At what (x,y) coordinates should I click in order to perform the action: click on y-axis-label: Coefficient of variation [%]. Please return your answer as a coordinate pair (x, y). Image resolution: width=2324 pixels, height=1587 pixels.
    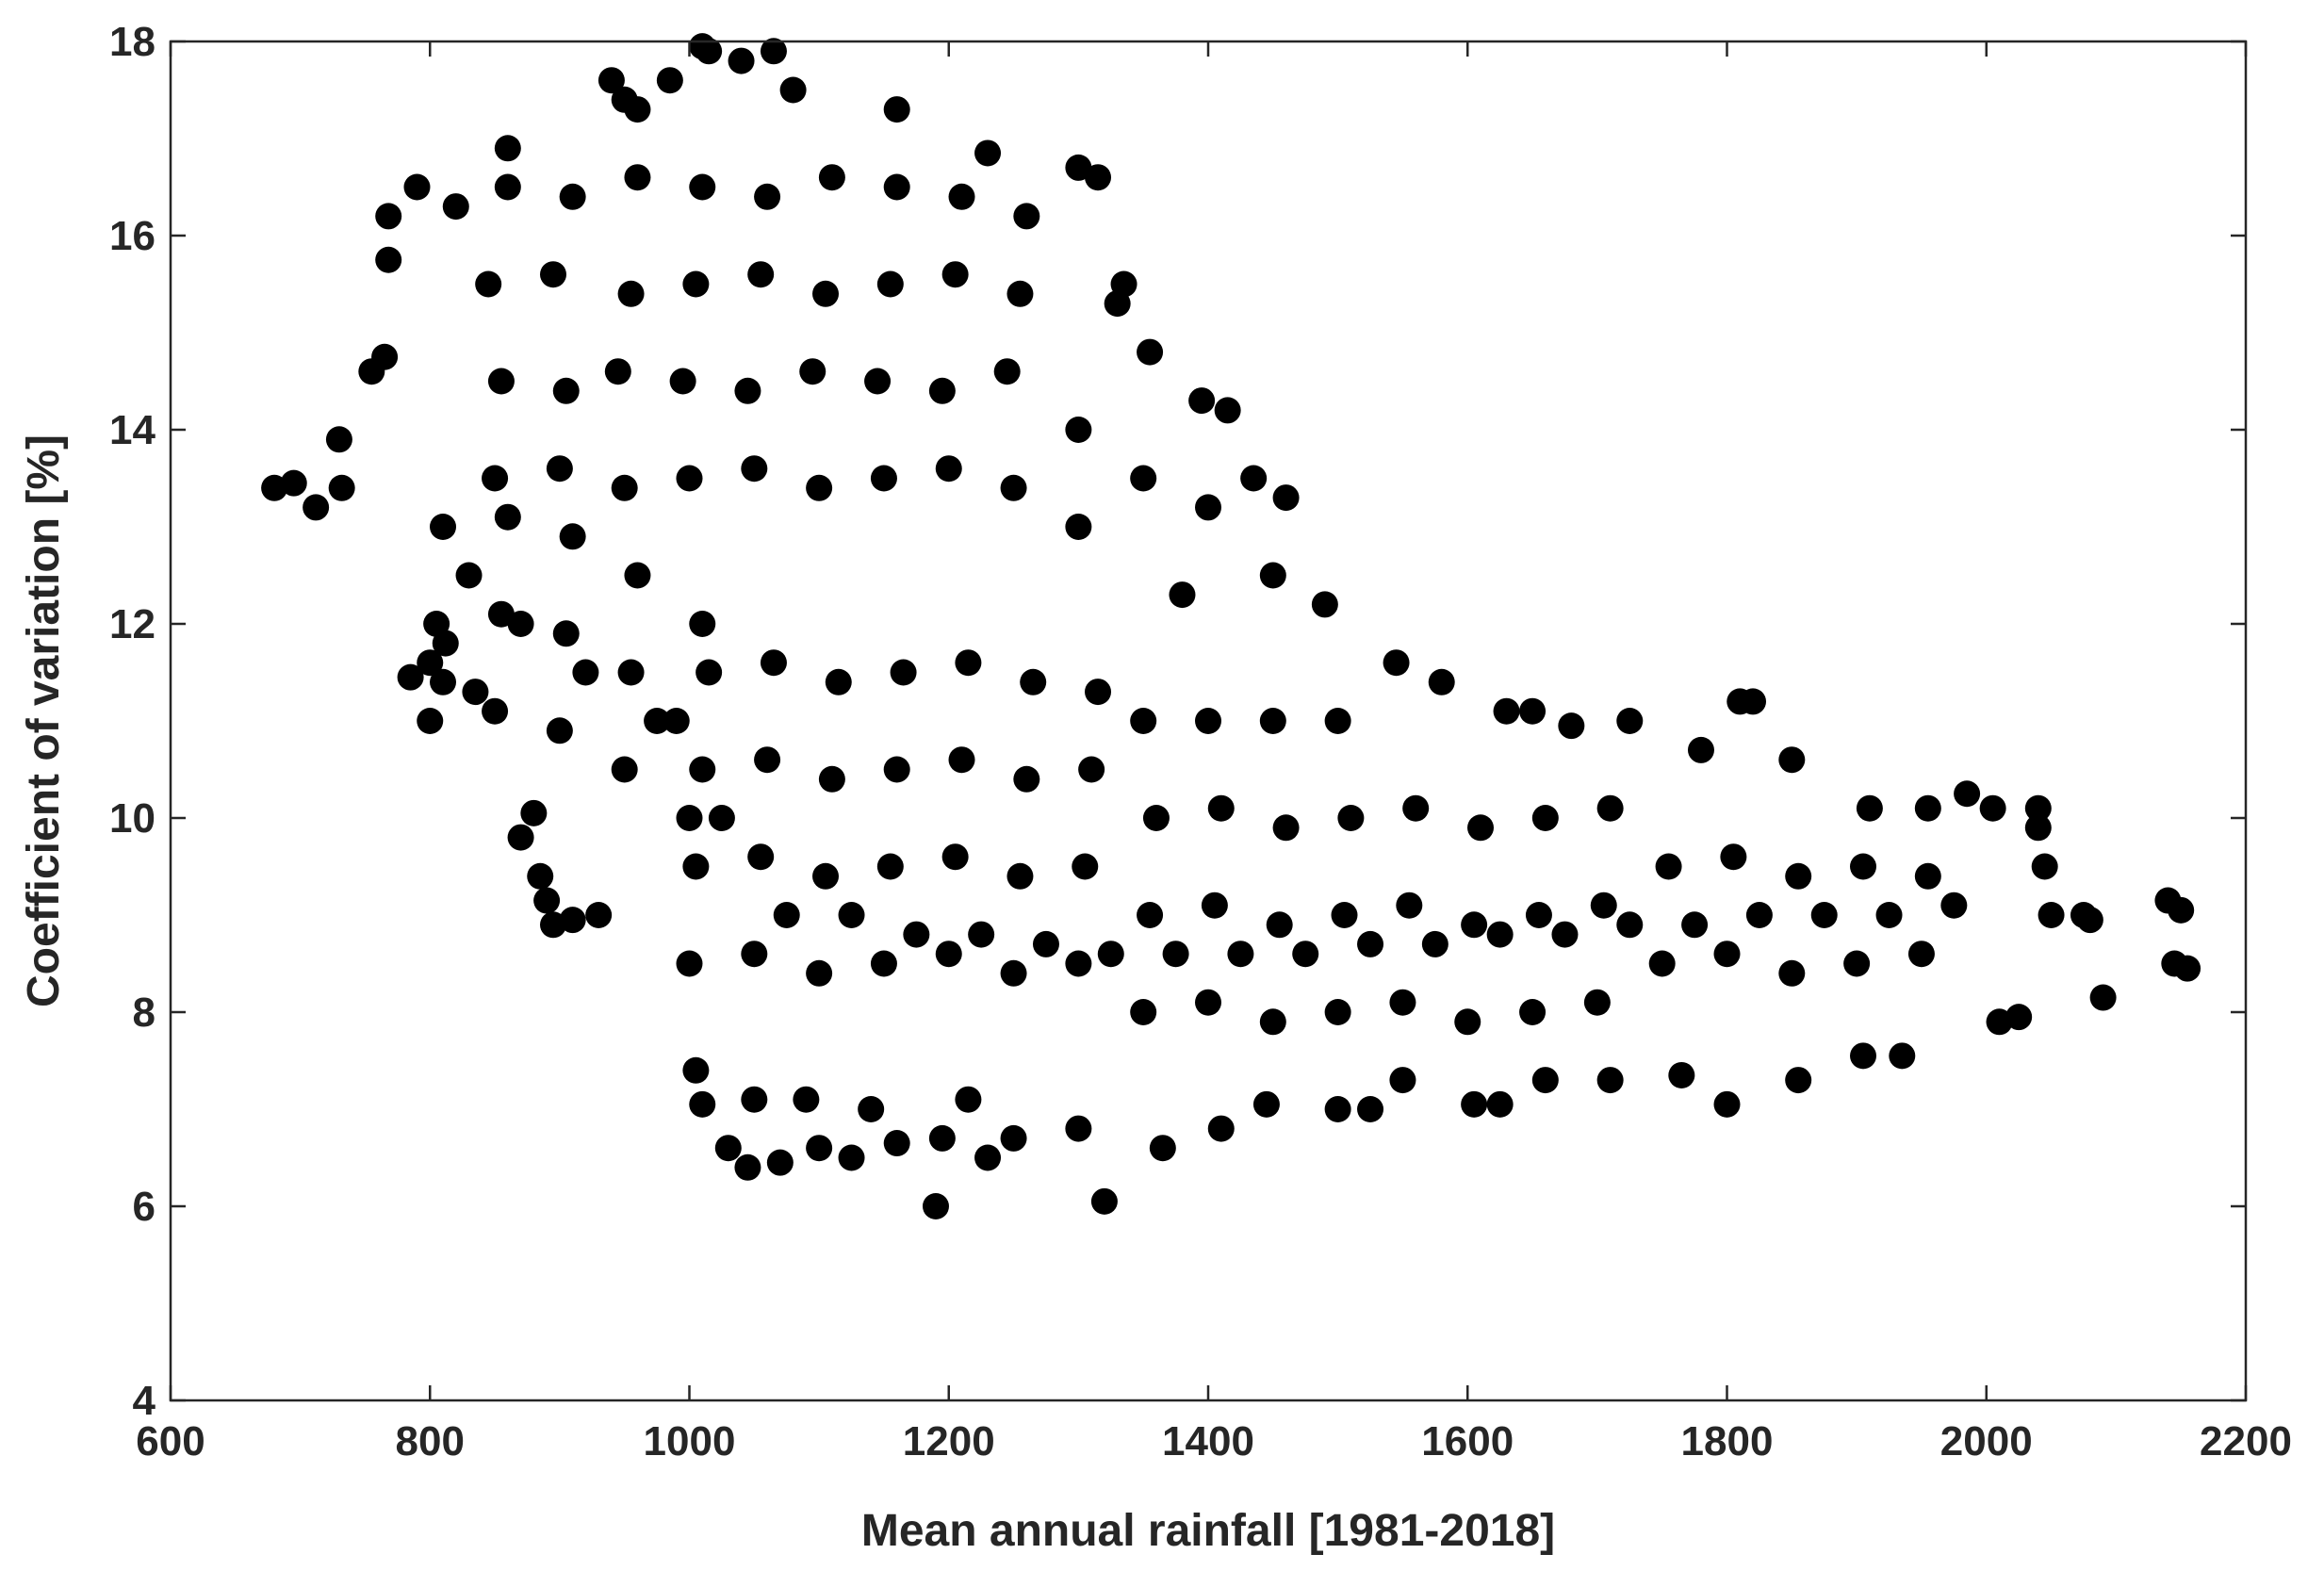
    Looking at the image, I should click on (44, 720).